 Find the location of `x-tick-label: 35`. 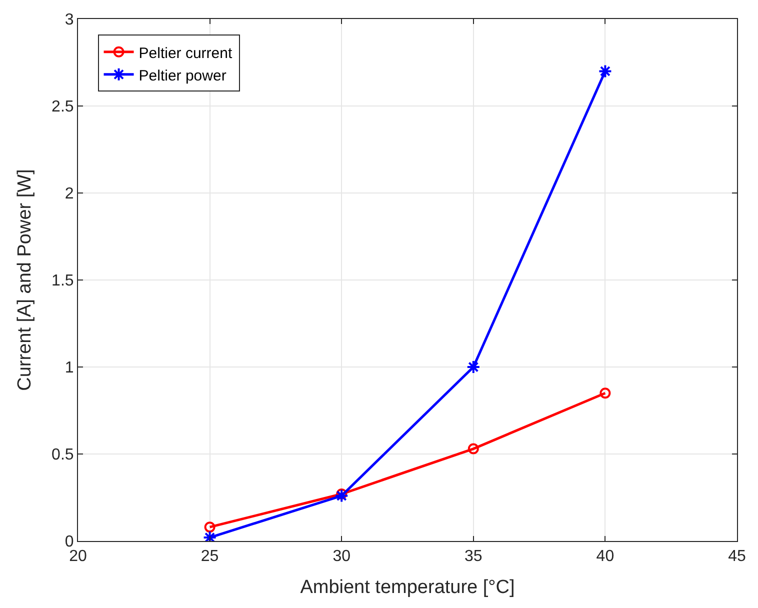

x-tick-label: 35 is located at coordinates (473, 557).